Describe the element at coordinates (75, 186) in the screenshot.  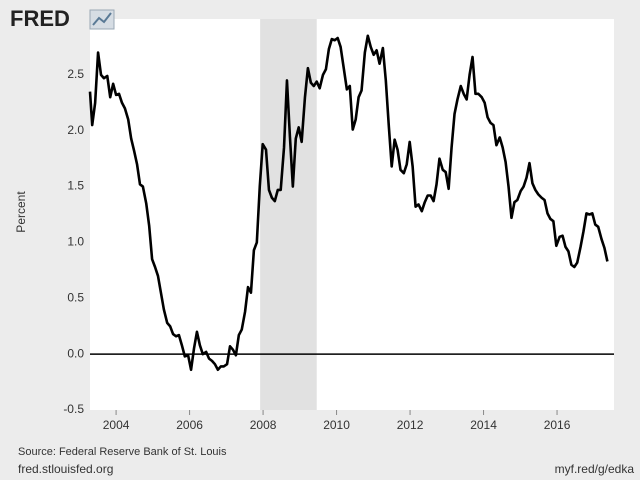
I see `y-tick-label: 1.5` at that location.